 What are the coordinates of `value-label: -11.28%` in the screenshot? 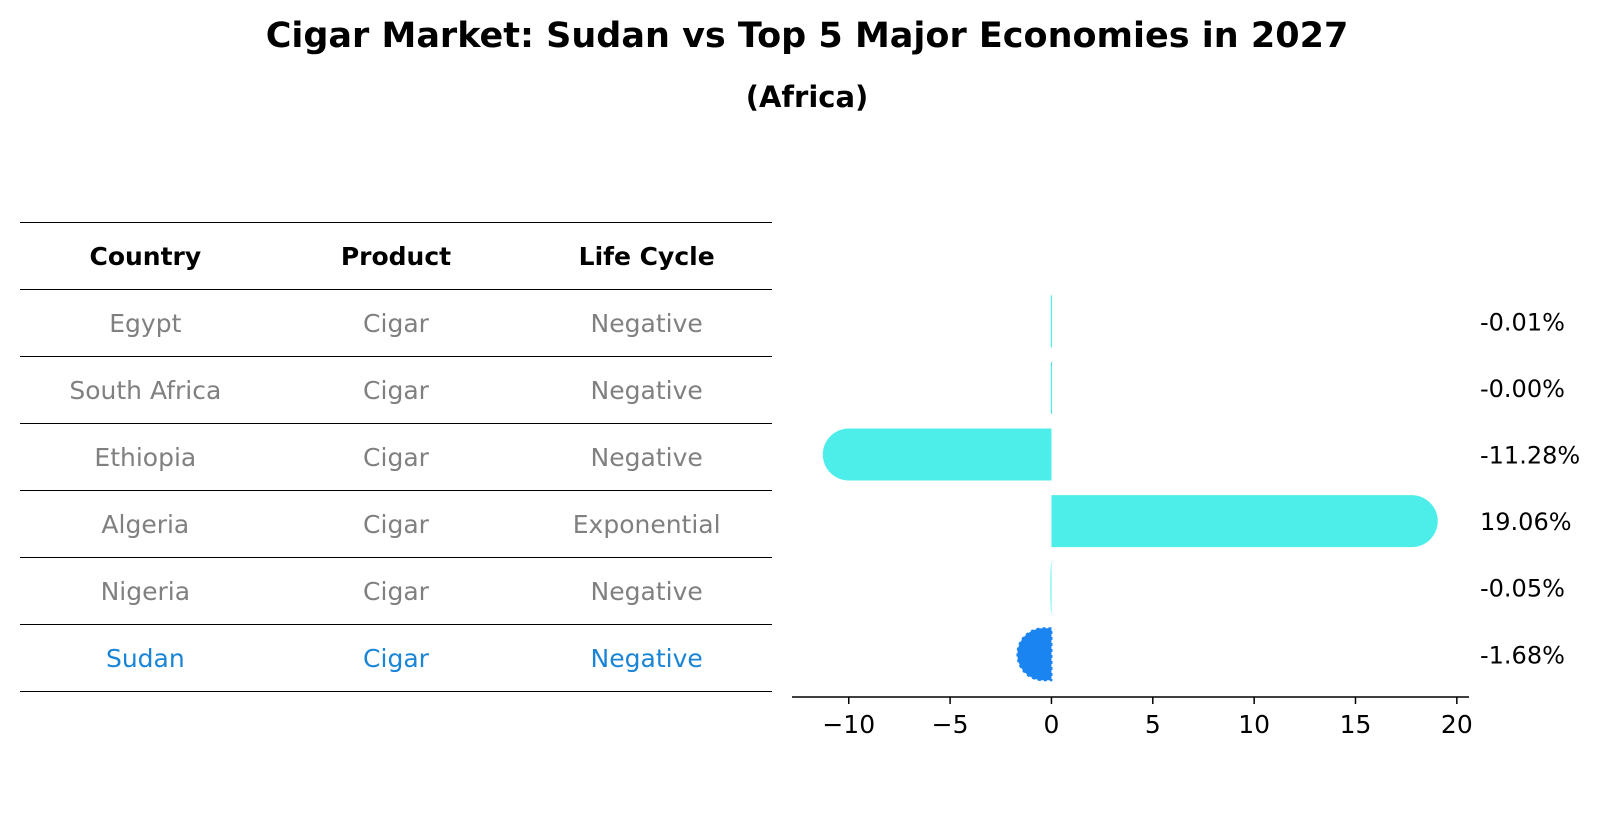 It's located at (1530, 456).